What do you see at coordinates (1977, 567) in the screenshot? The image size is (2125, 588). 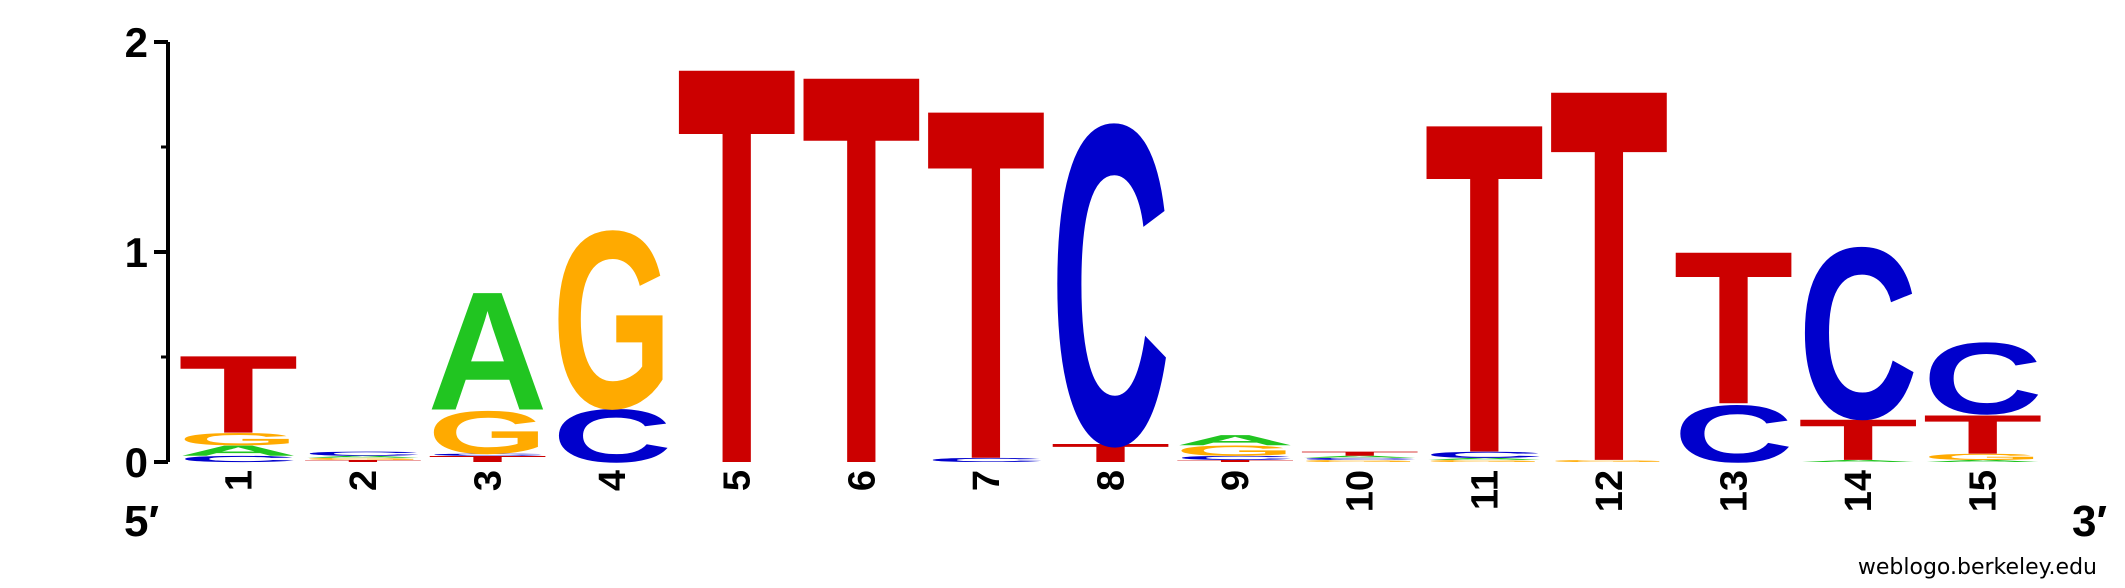 I see `credit-text: weblogo.berkeley.edu` at bounding box center [1977, 567].